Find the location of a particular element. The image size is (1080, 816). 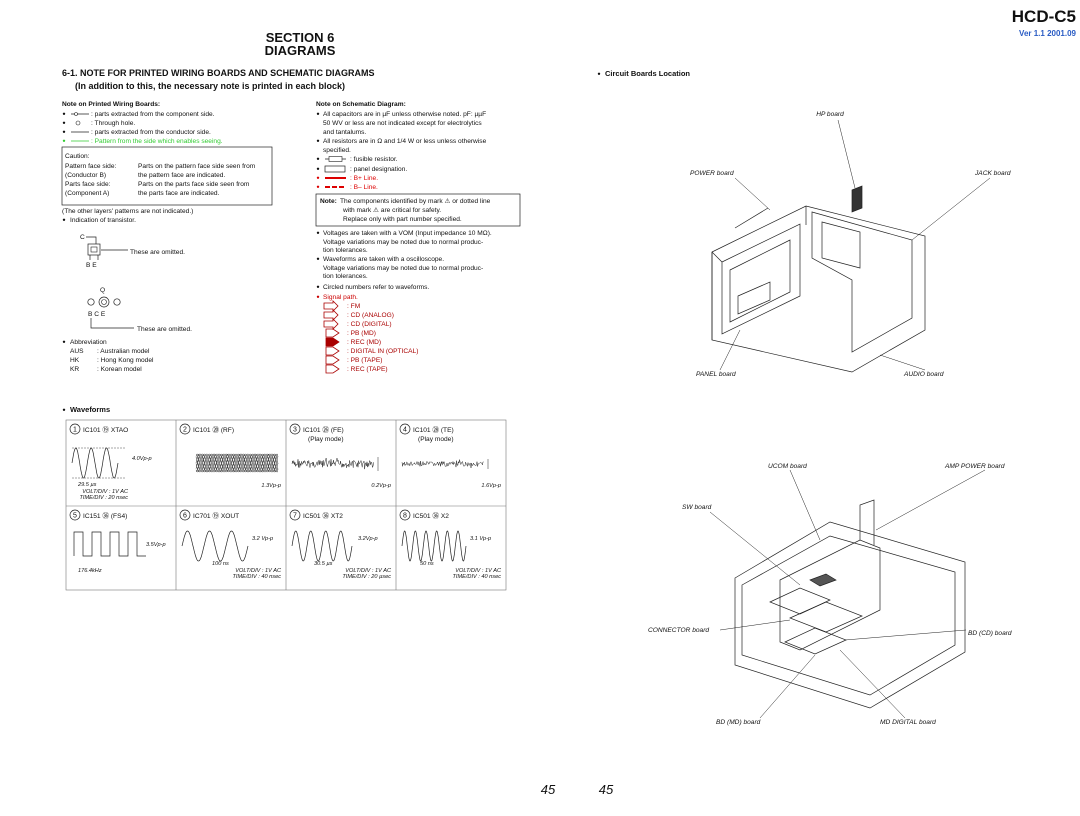

note-title: Note on Printed Wiring Boards: is located at coordinates (111, 104).